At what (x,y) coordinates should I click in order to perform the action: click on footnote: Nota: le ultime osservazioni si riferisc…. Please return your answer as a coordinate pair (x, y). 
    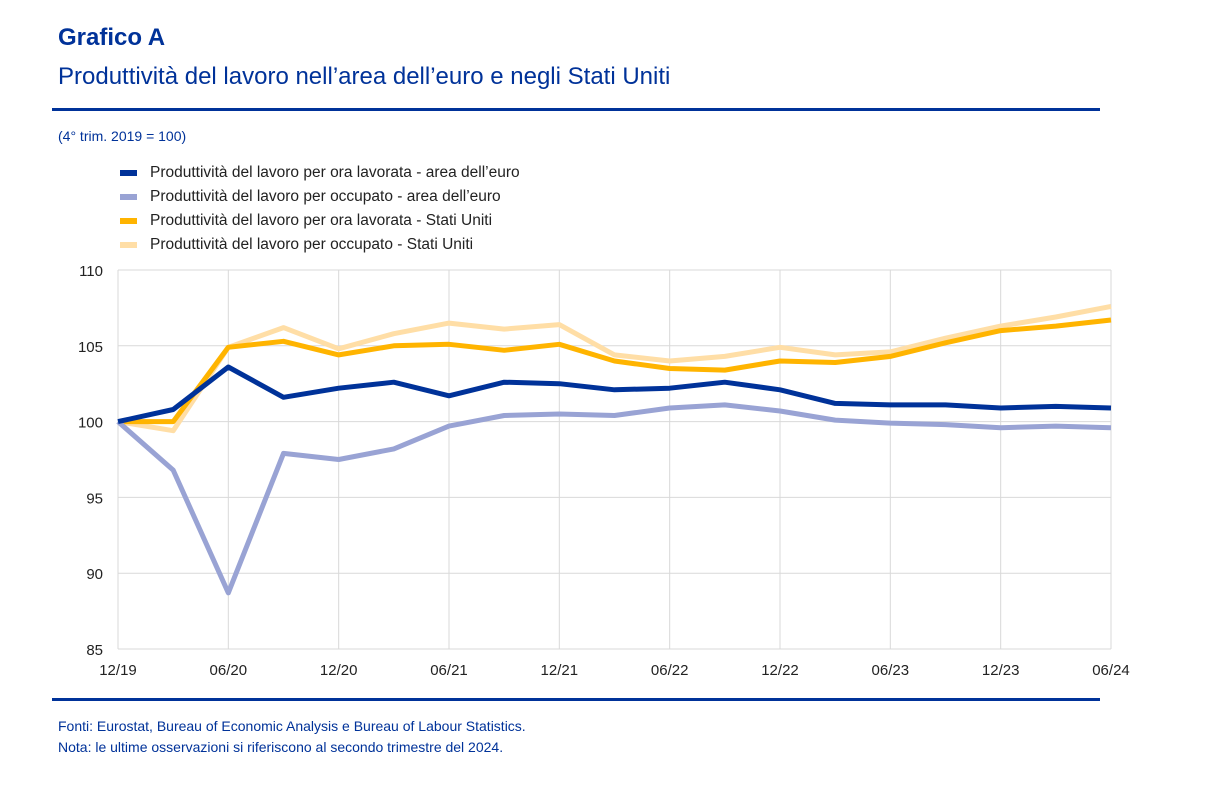
    Looking at the image, I should click on (281, 747).